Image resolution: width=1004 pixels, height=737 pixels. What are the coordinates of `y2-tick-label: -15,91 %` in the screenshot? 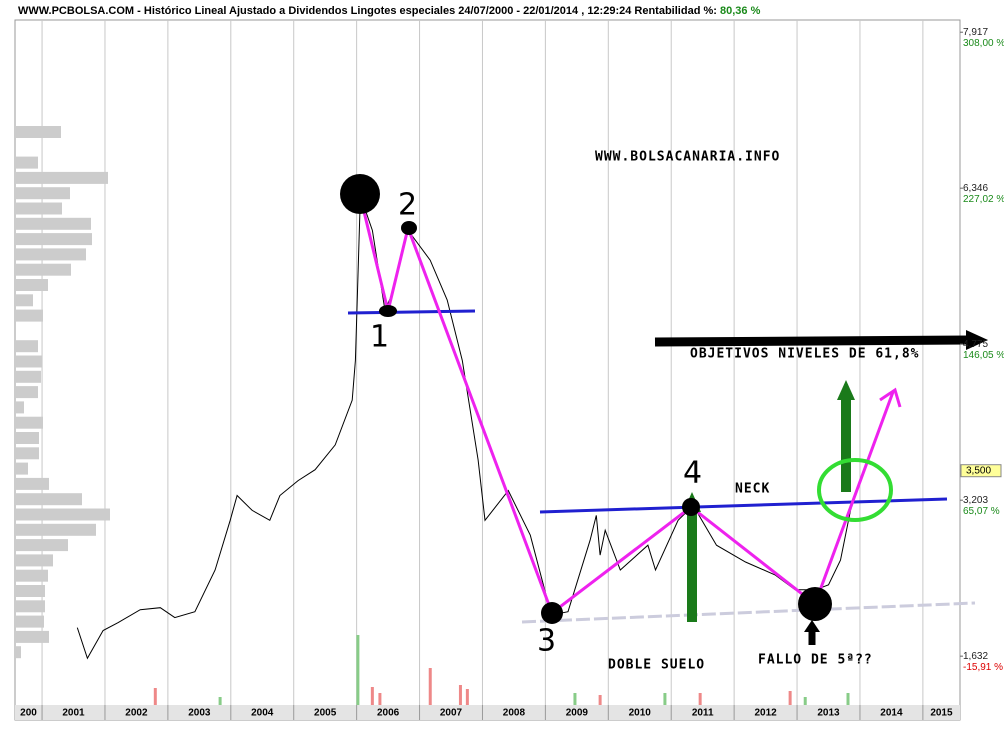 It's located at (983, 667).